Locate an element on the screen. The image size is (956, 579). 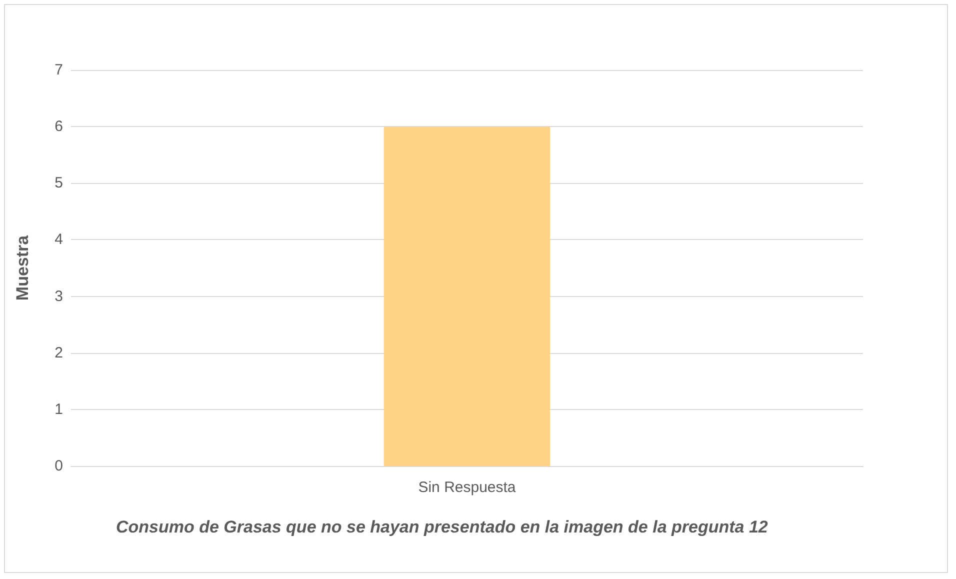
y-tick-label: 5 is located at coordinates (58, 183).